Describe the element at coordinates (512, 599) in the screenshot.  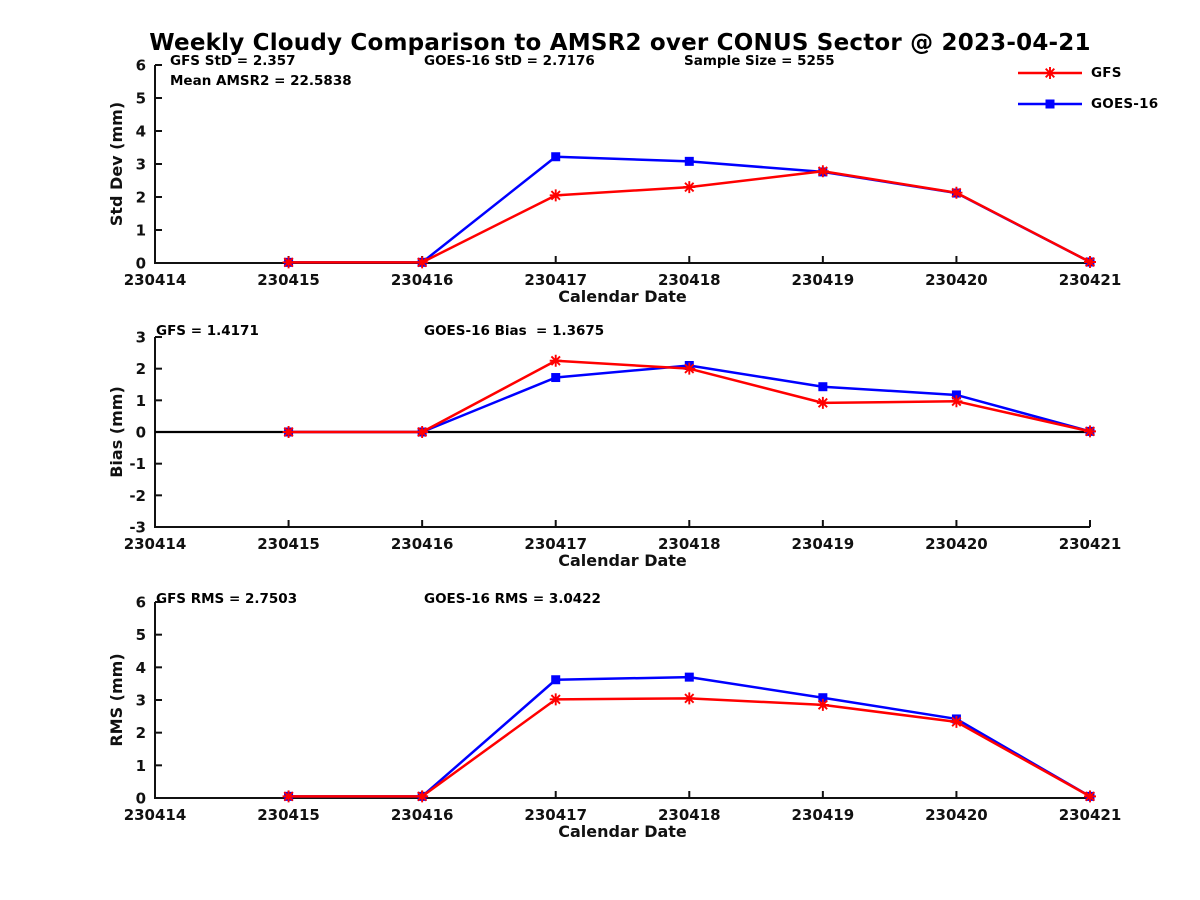
I see `stat-annotation-2-1: GOES-16 RMS = 3.0422` at that location.